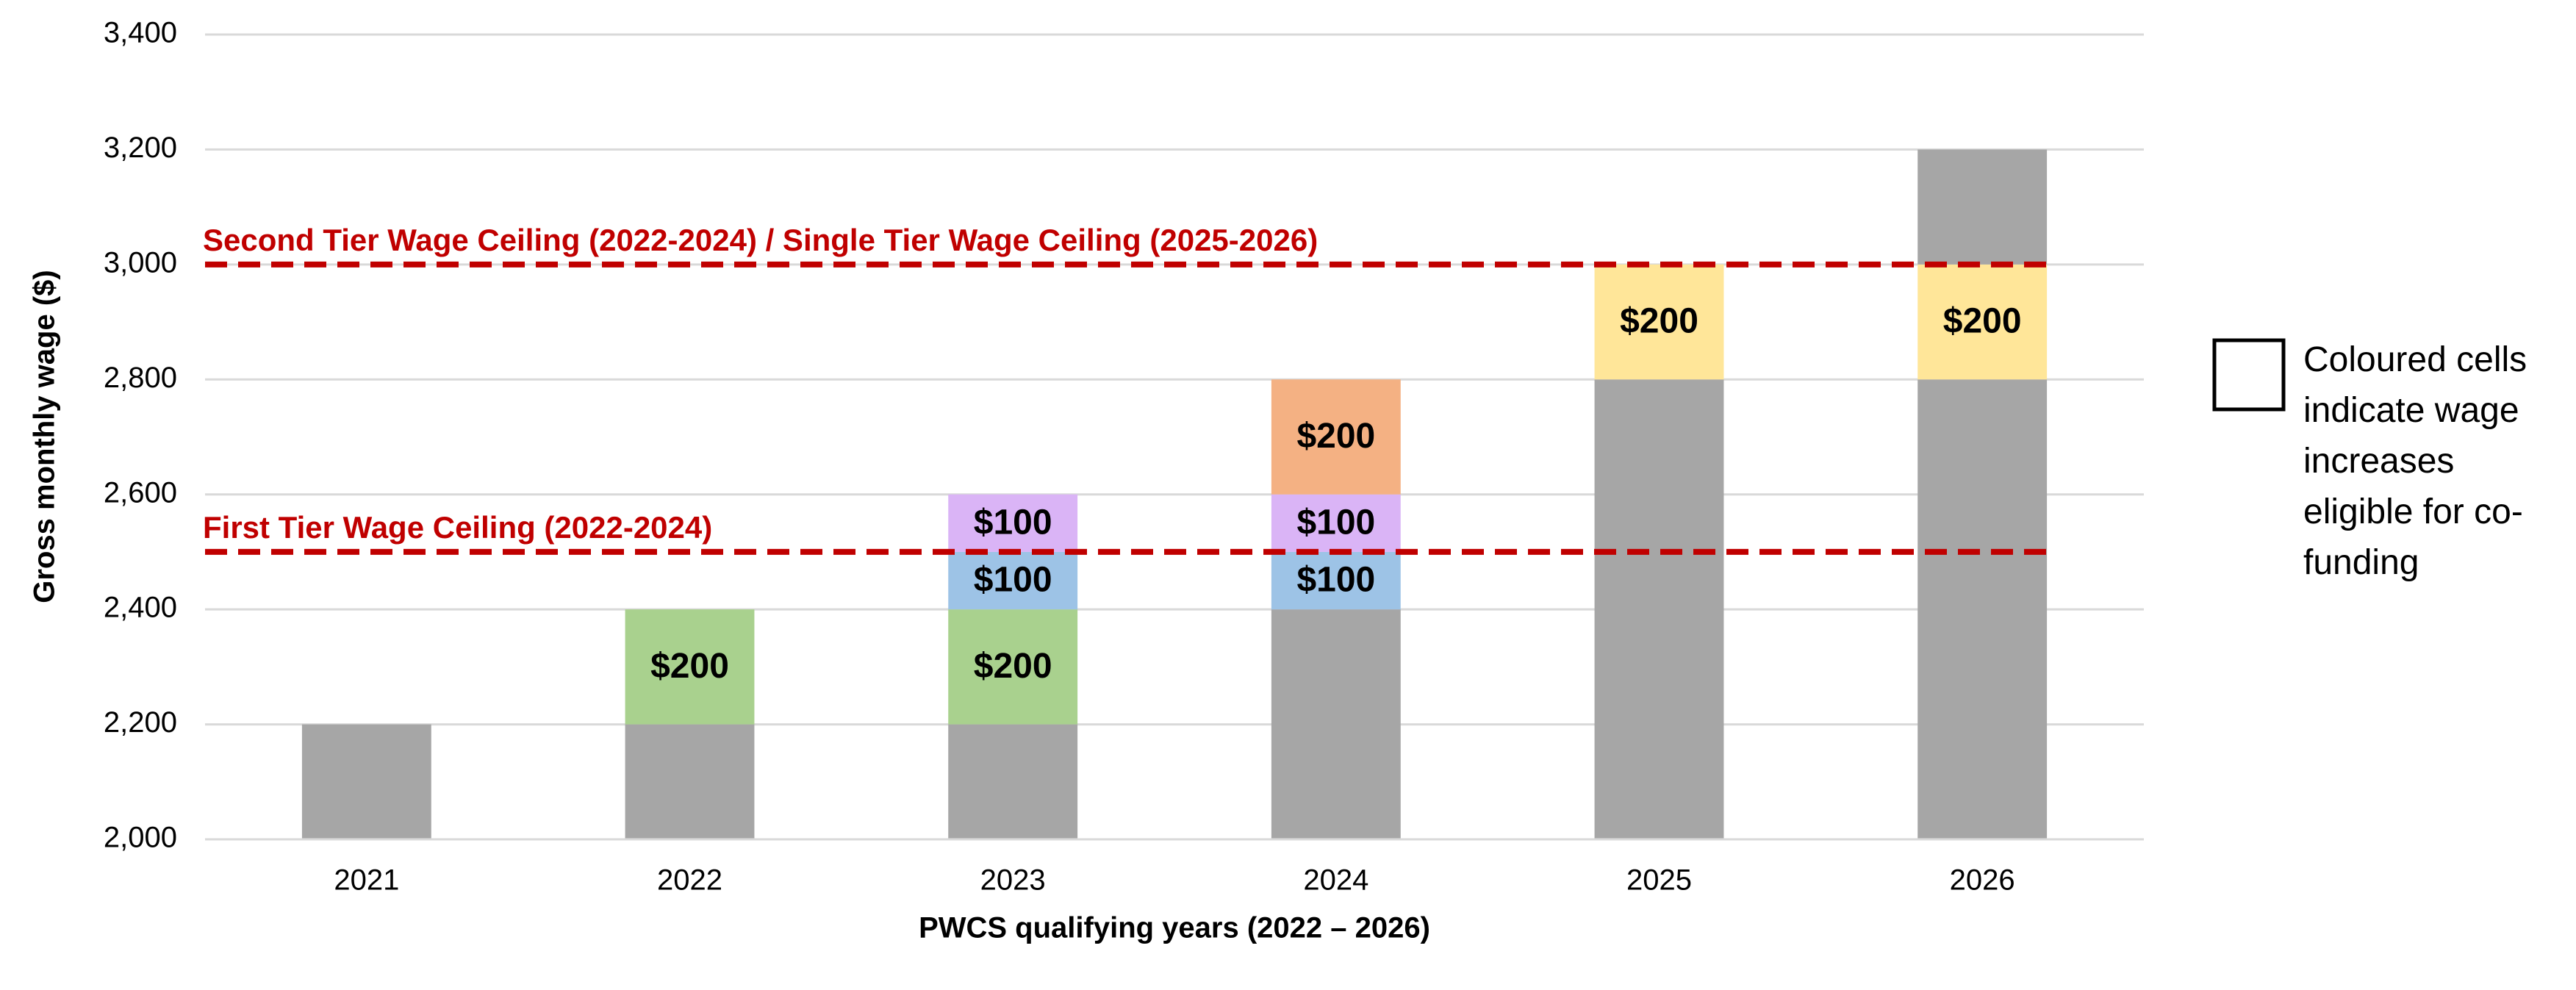 The width and height of the screenshot is (2576, 990). What do you see at coordinates (2249, 375) in the screenshot?
I see `note-box` at bounding box center [2249, 375].